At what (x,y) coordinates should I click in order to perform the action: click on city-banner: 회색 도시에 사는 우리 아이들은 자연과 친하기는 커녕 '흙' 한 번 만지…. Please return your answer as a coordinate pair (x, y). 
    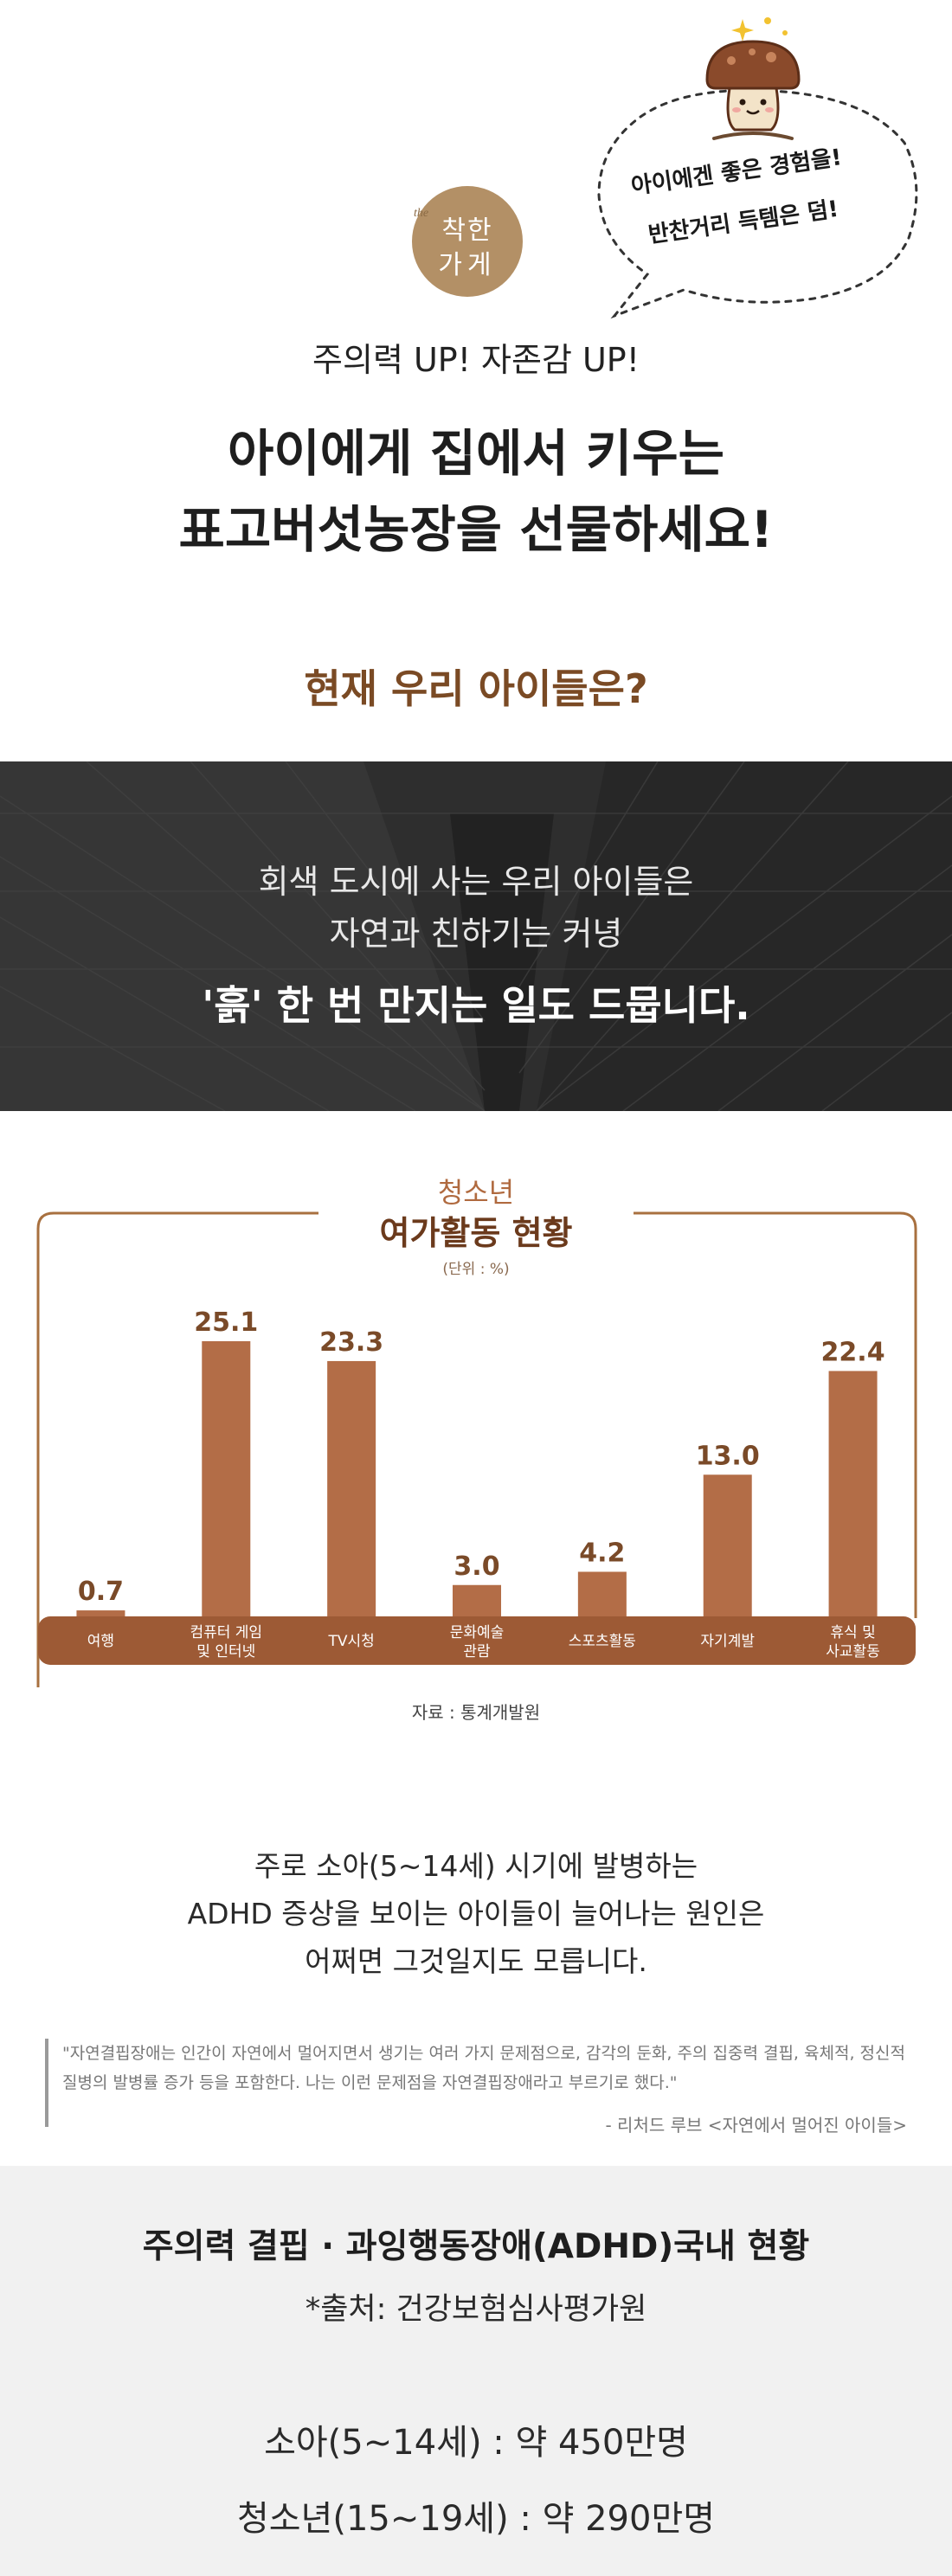
    Looking at the image, I should click on (476, 936).